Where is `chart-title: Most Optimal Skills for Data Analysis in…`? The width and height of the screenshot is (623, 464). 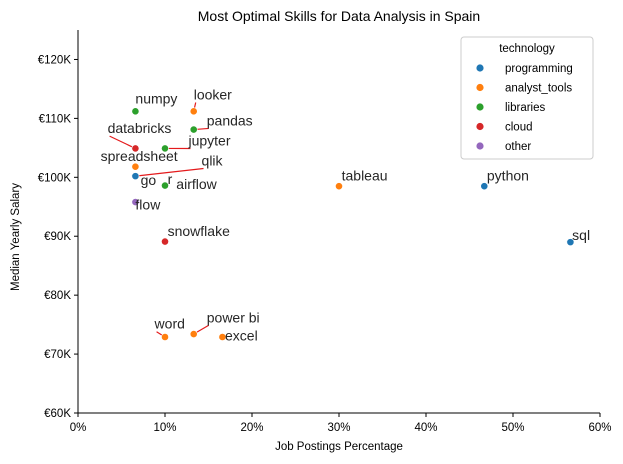
chart-title: Most Optimal Skills for Data Analysis in… is located at coordinates (339, 16).